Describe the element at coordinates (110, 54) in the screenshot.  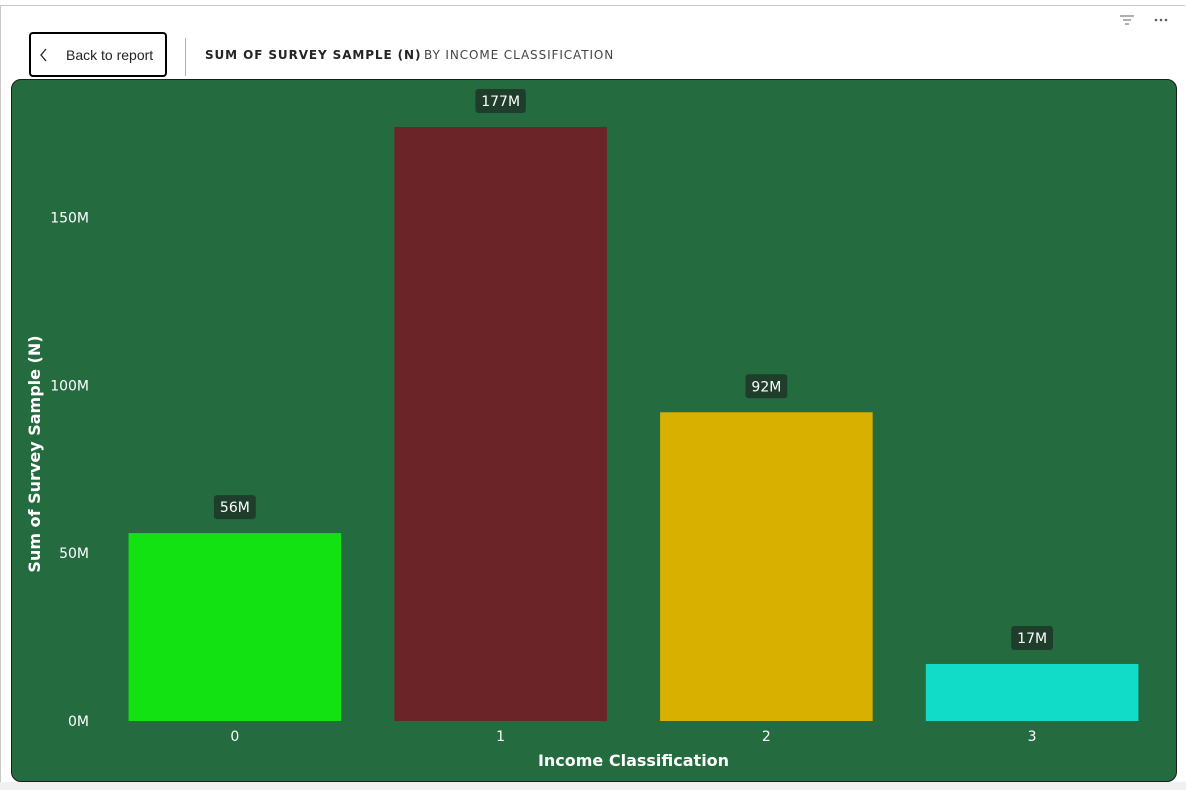
I see `back-to-report-label: Back to report` at that location.